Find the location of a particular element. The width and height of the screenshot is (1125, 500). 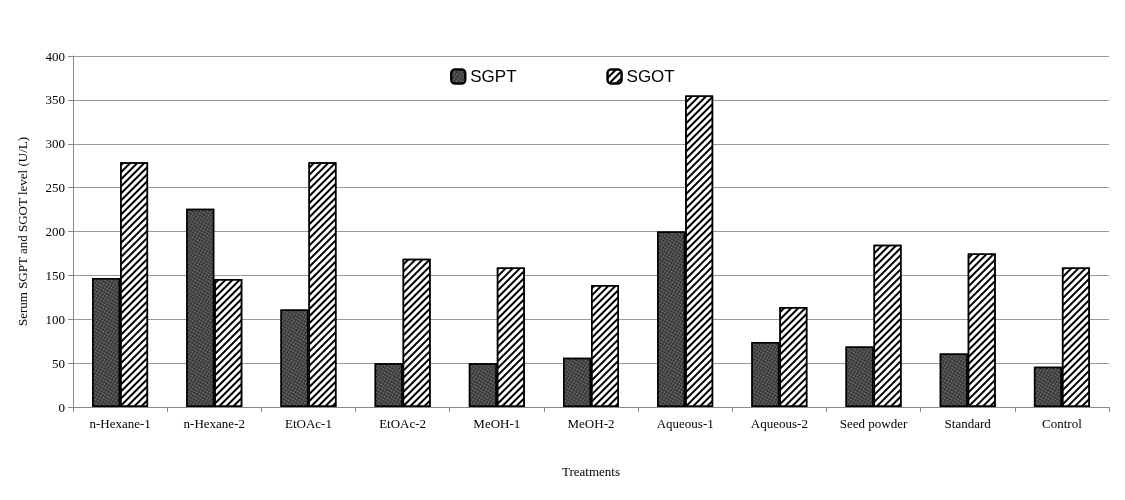

x-tick-label: n-Hexane-1 is located at coordinates (120, 423).